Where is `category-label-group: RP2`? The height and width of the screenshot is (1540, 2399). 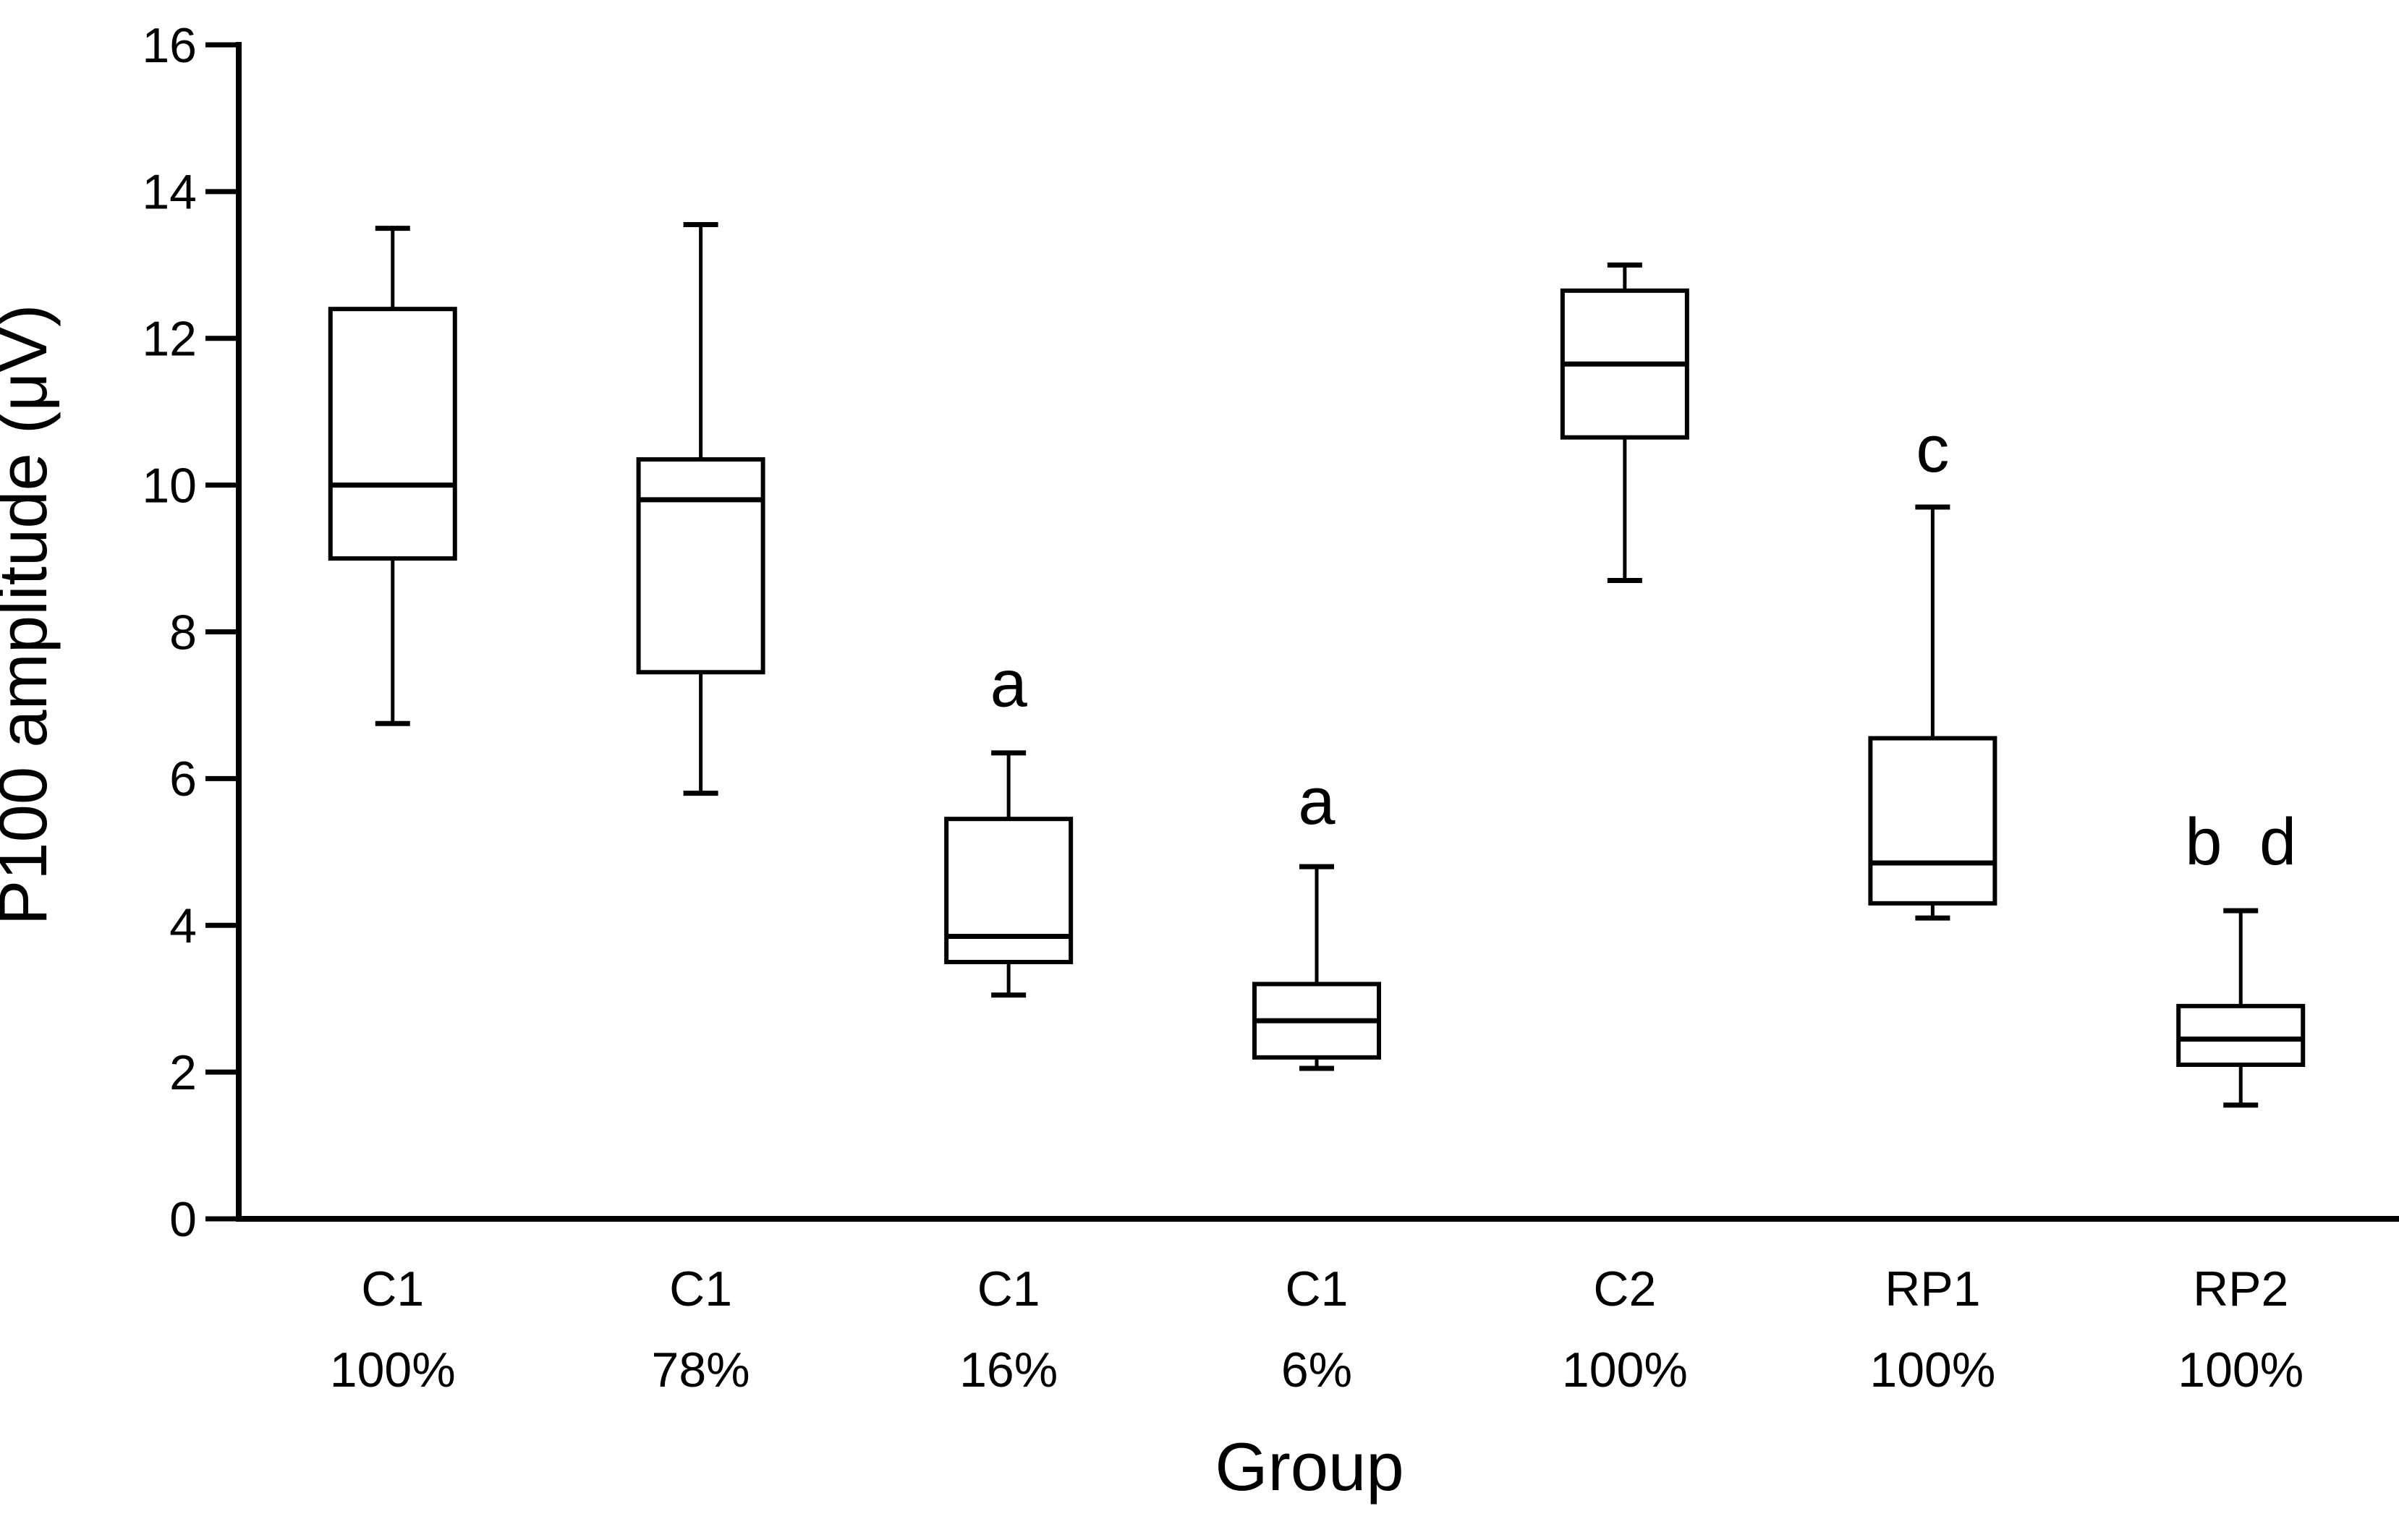
category-label-group: RP2 is located at coordinates (2240, 1289).